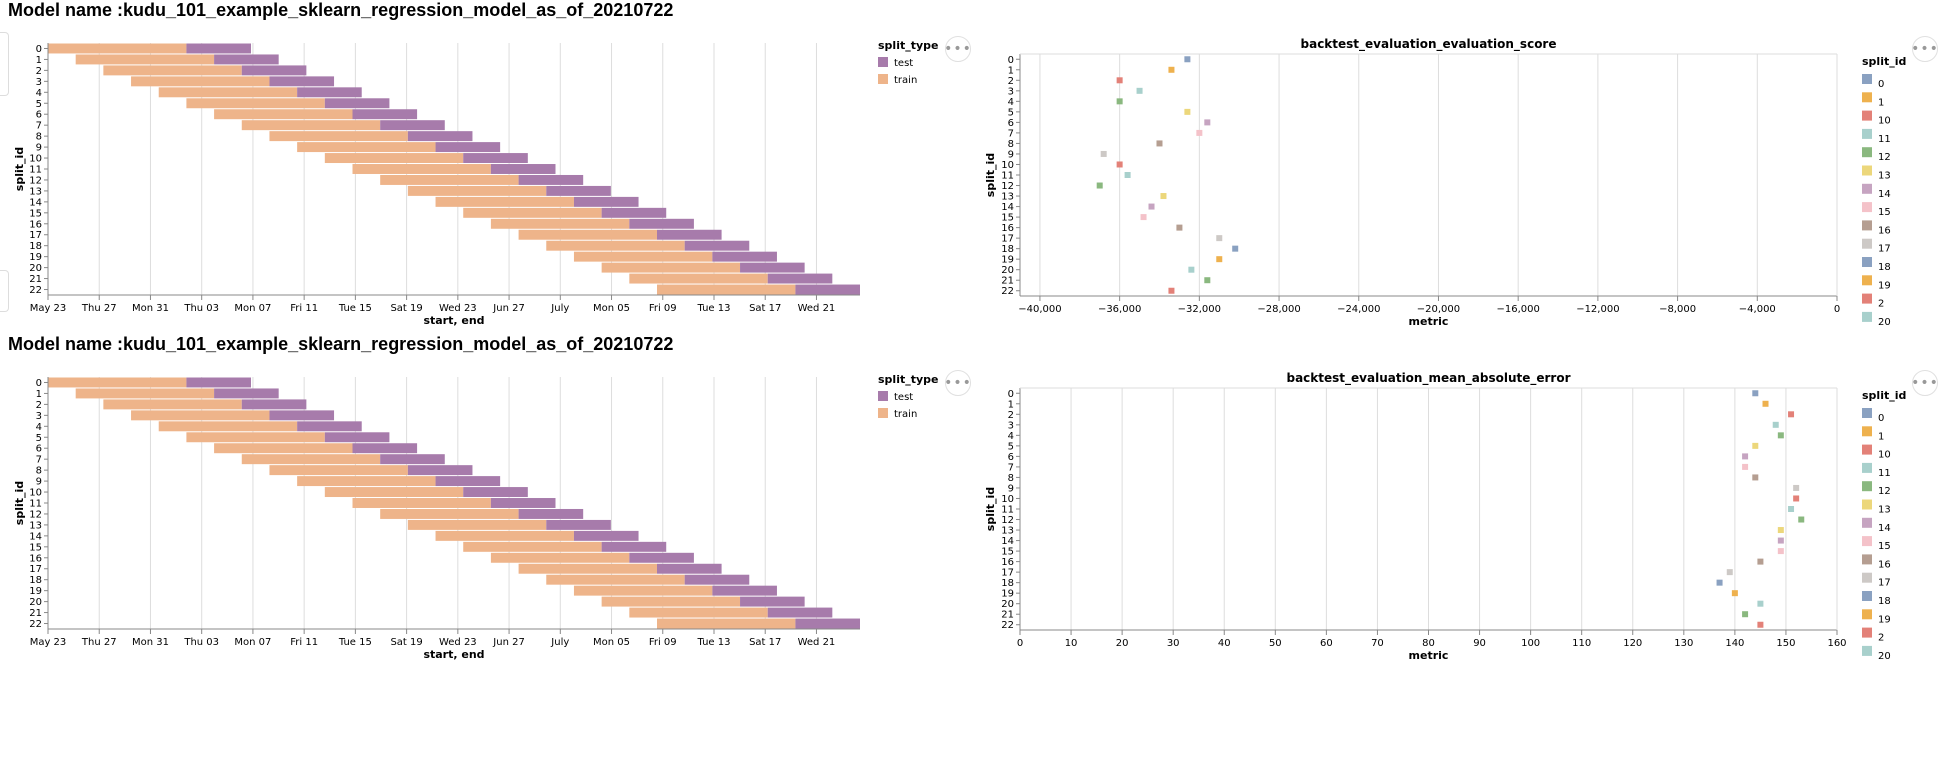 This screenshot has width=1953, height=760. I want to click on x-tick-label: July, so click(559, 642).